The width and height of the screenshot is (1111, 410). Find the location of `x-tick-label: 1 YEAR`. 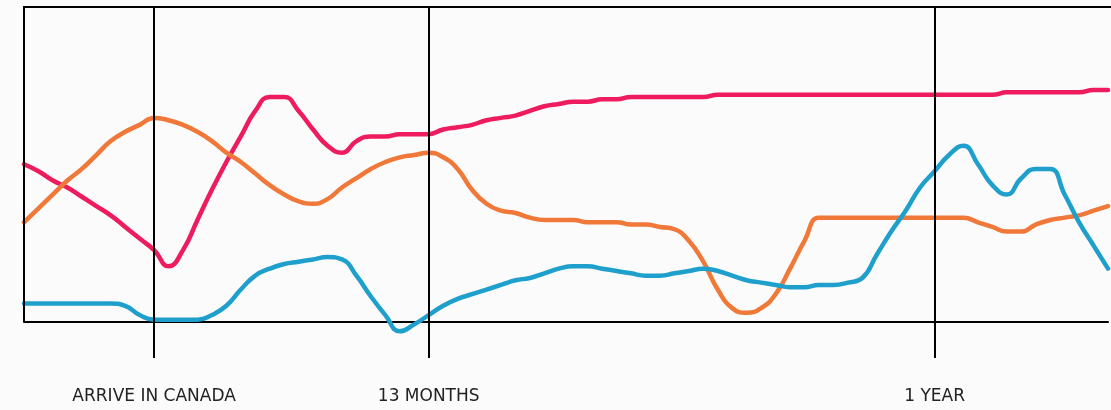

x-tick-label: 1 YEAR is located at coordinates (935, 394).